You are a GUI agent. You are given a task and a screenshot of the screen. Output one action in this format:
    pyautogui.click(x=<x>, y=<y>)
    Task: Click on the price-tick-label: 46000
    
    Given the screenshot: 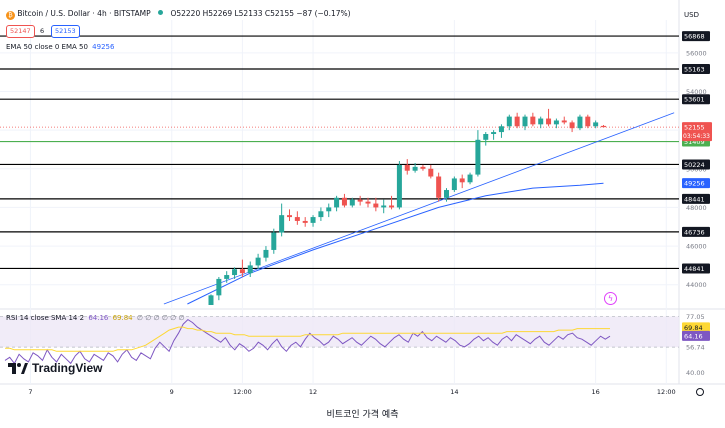 What is the action you would take?
    pyautogui.click(x=696, y=247)
    